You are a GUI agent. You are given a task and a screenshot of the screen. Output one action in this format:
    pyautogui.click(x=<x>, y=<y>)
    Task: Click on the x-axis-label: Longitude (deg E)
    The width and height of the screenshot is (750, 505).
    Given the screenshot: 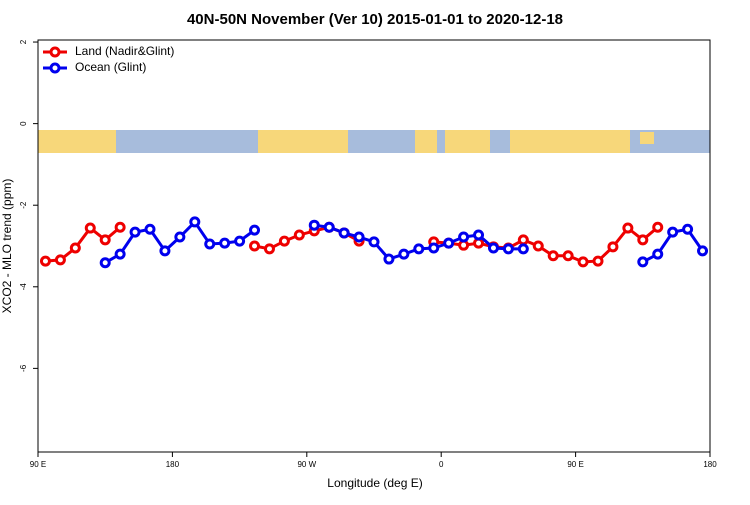 What is the action you would take?
    pyautogui.click(x=374, y=483)
    